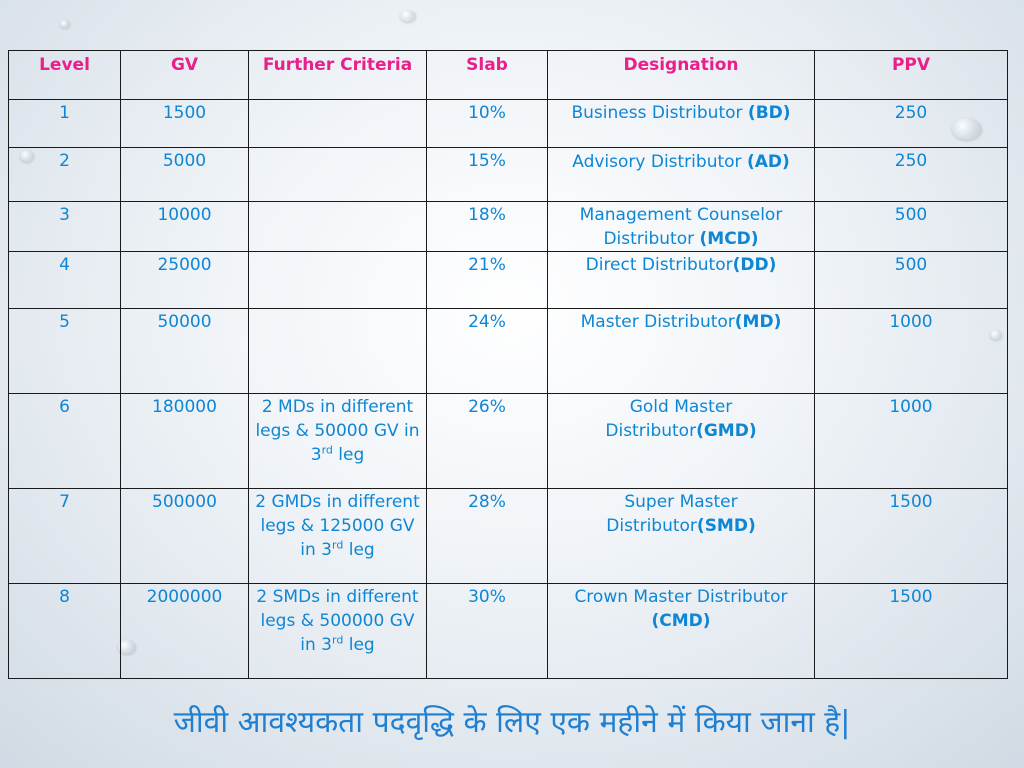  What do you see at coordinates (681, 123) in the screenshot?
I see `designation-cell: Business Distributor (BD)` at bounding box center [681, 123].